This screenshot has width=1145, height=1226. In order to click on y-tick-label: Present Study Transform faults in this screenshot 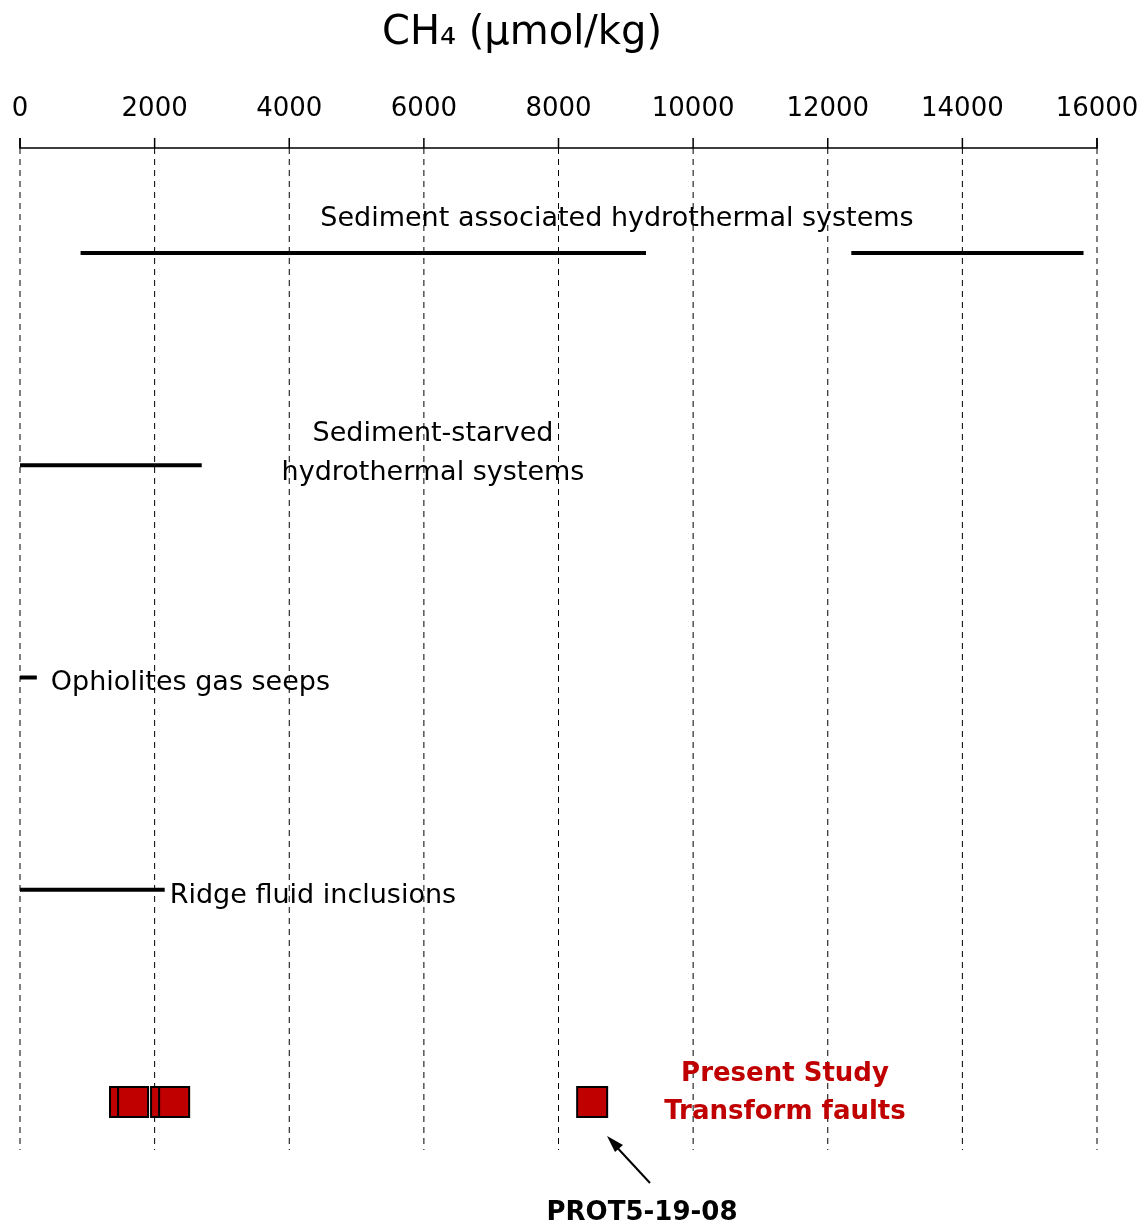, I will do `click(785, 1091)`.